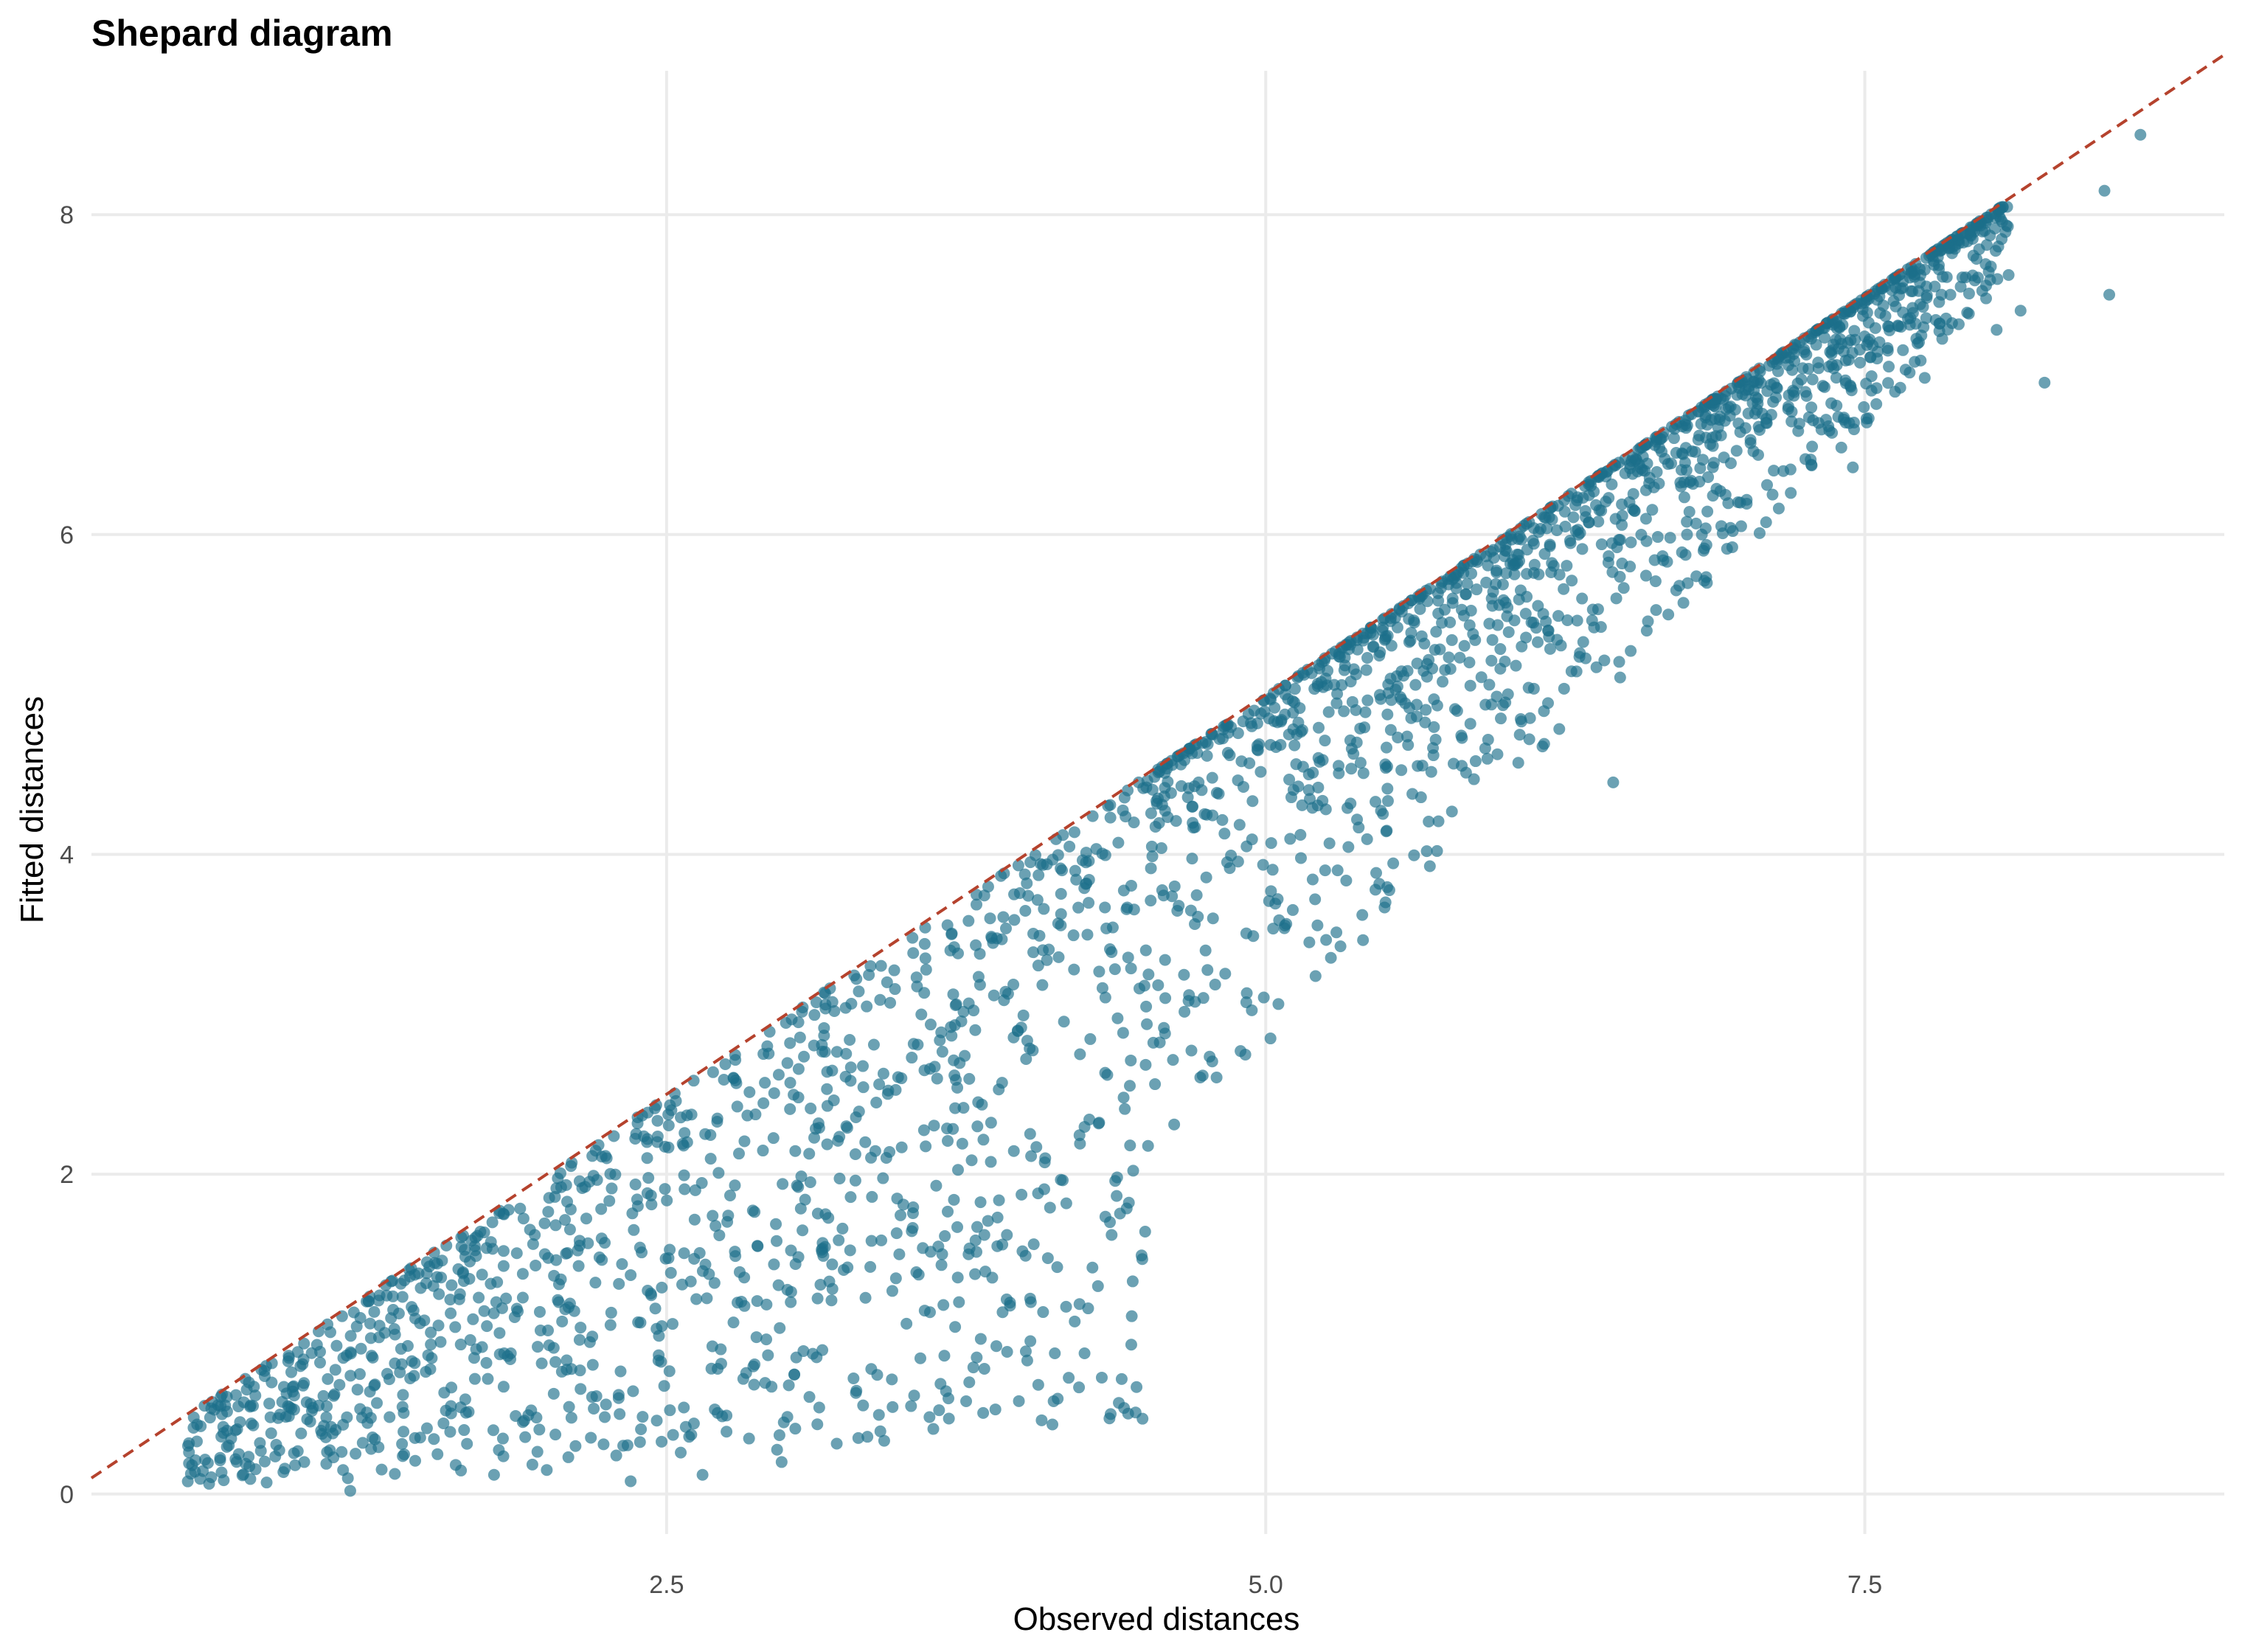  Describe the element at coordinates (947, 1128) in the screenshot. I see `data-point-1904` at that location.